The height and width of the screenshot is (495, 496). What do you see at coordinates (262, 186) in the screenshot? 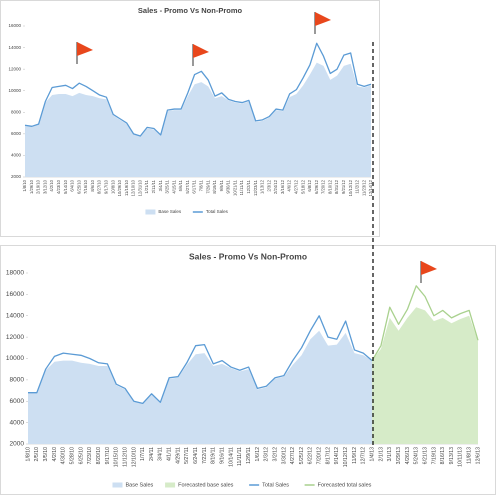
I see `x-tick-label: 1/13/12` at bounding box center [262, 186].